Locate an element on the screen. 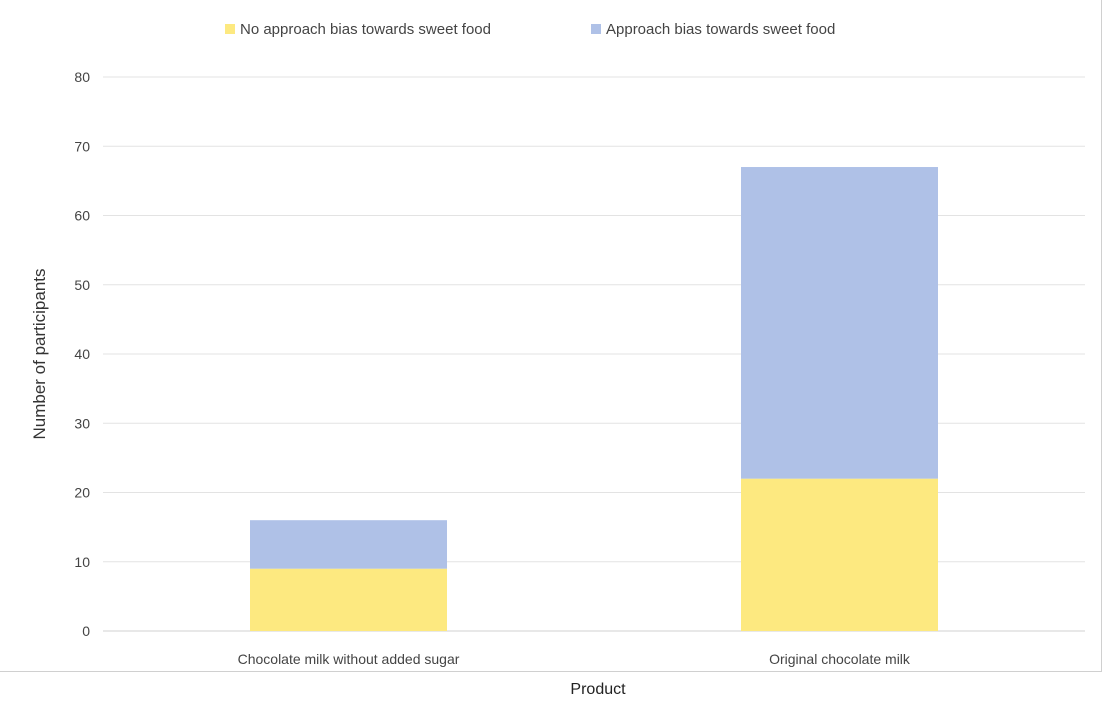 Image resolution: width=1103 pixels, height=703 pixels. y-tick-label: 50 is located at coordinates (82, 285).